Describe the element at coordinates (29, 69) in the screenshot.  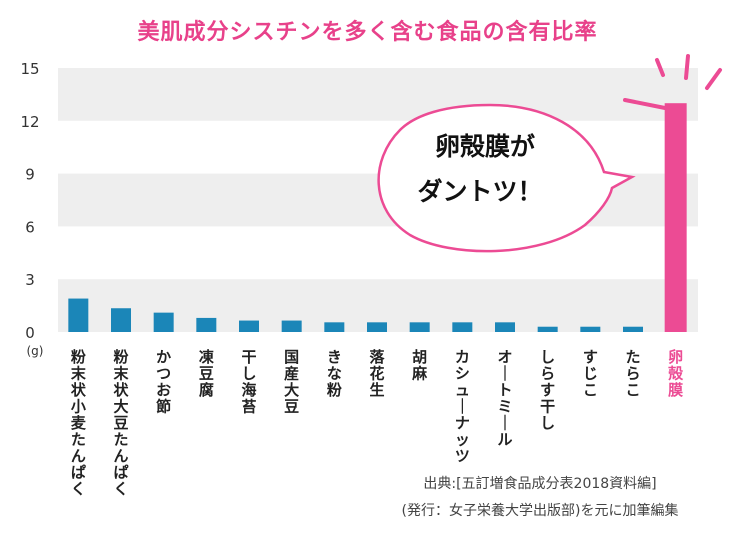
I see `y-tick-label: 15` at that location.